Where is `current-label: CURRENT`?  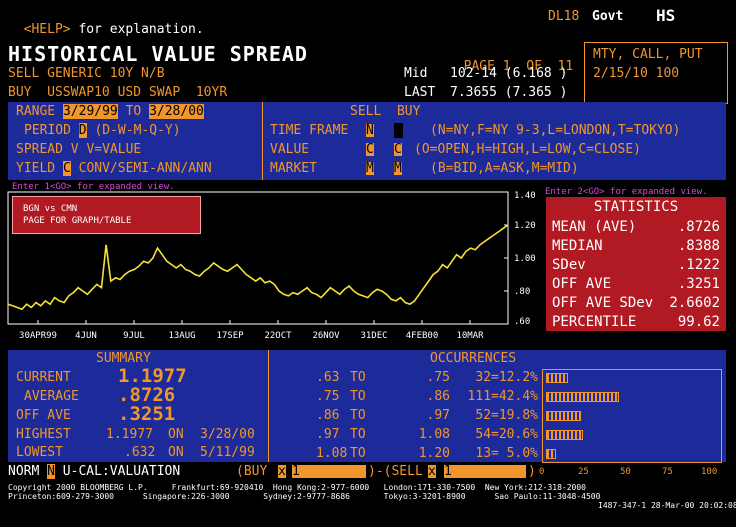 current-label: CURRENT is located at coordinates (43, 377).